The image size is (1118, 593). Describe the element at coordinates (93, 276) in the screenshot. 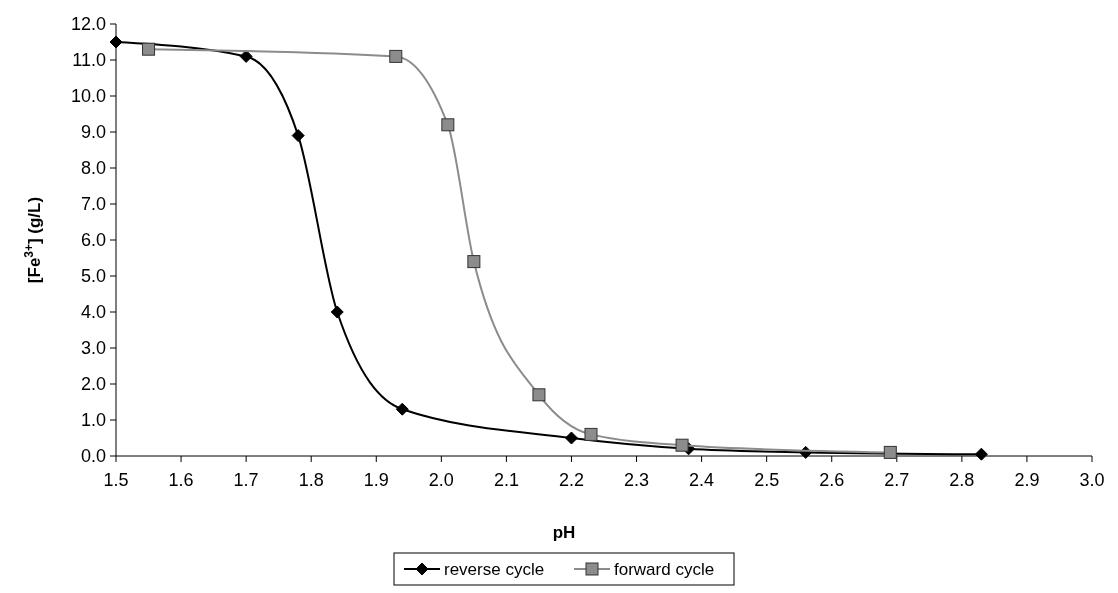

I see `y-tick-label: 5.0` at that location.